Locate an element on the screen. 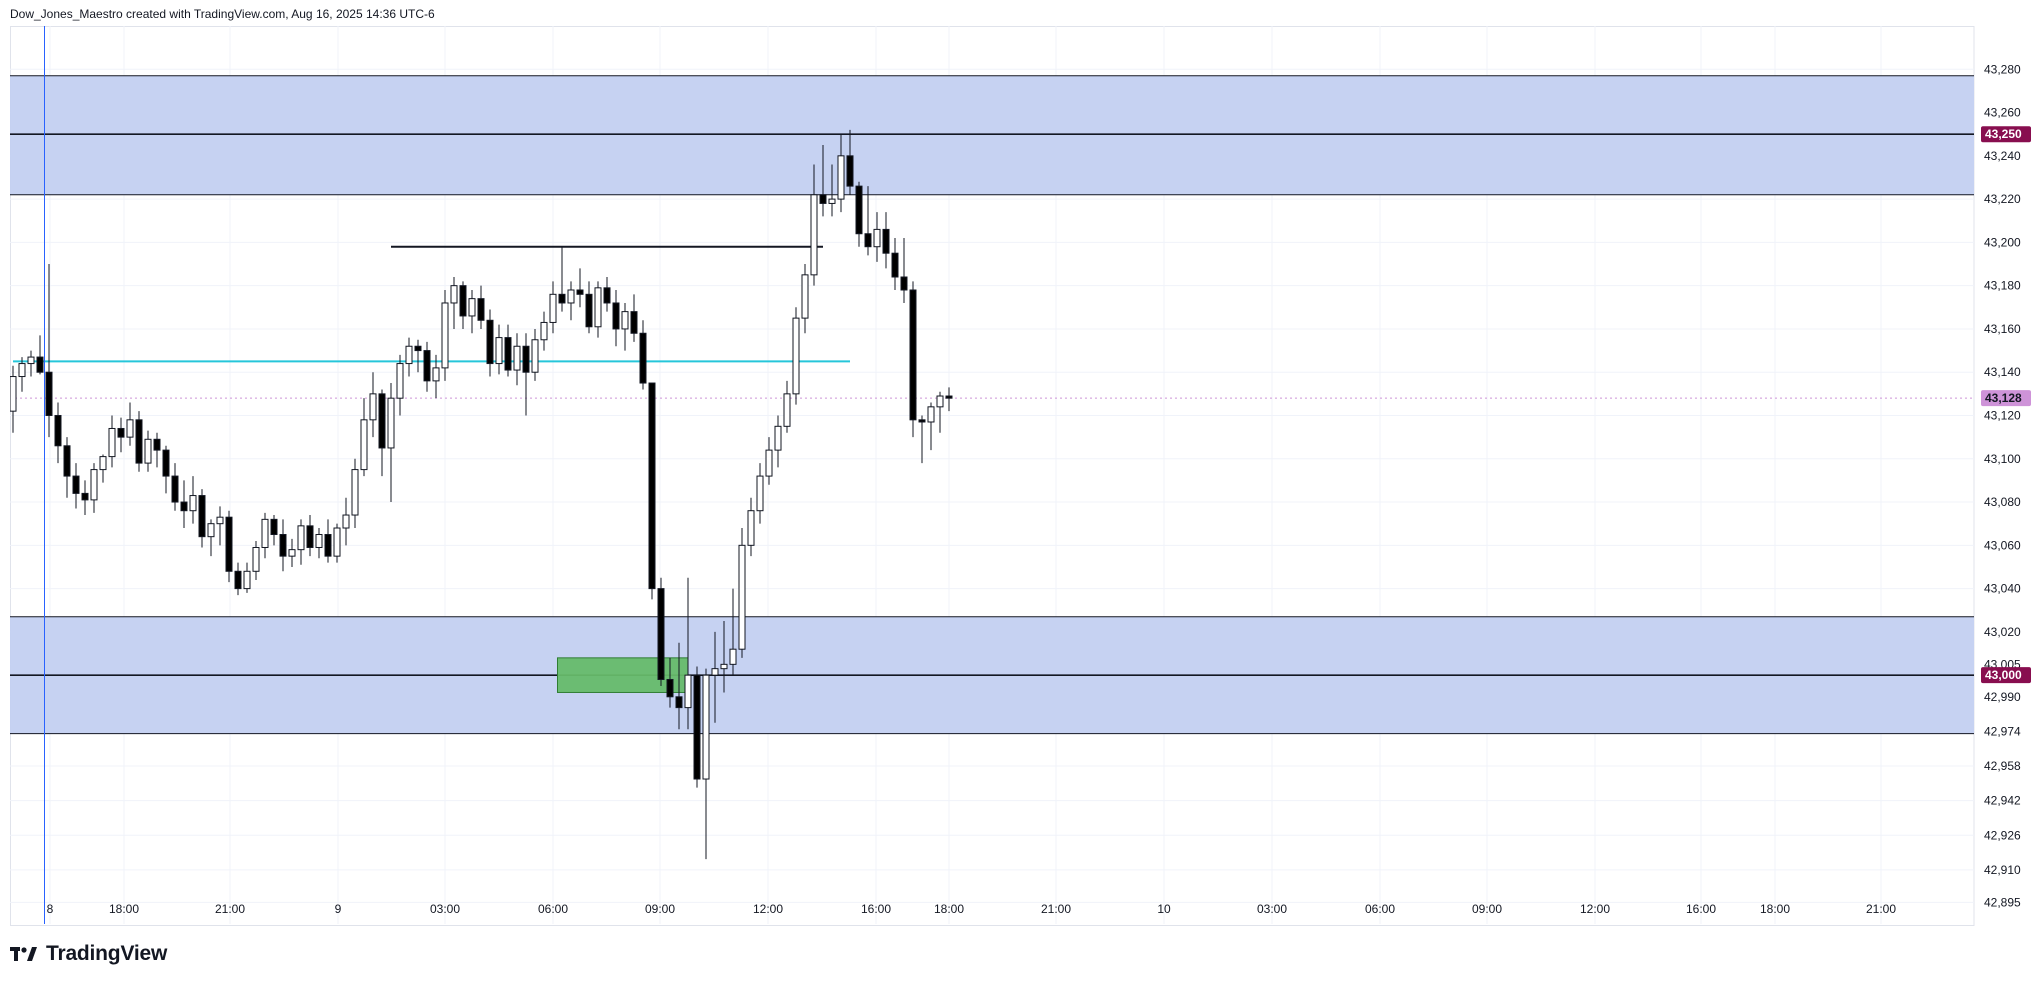  y-tick-label: 43,260 is located at coordinates (2002, 113).